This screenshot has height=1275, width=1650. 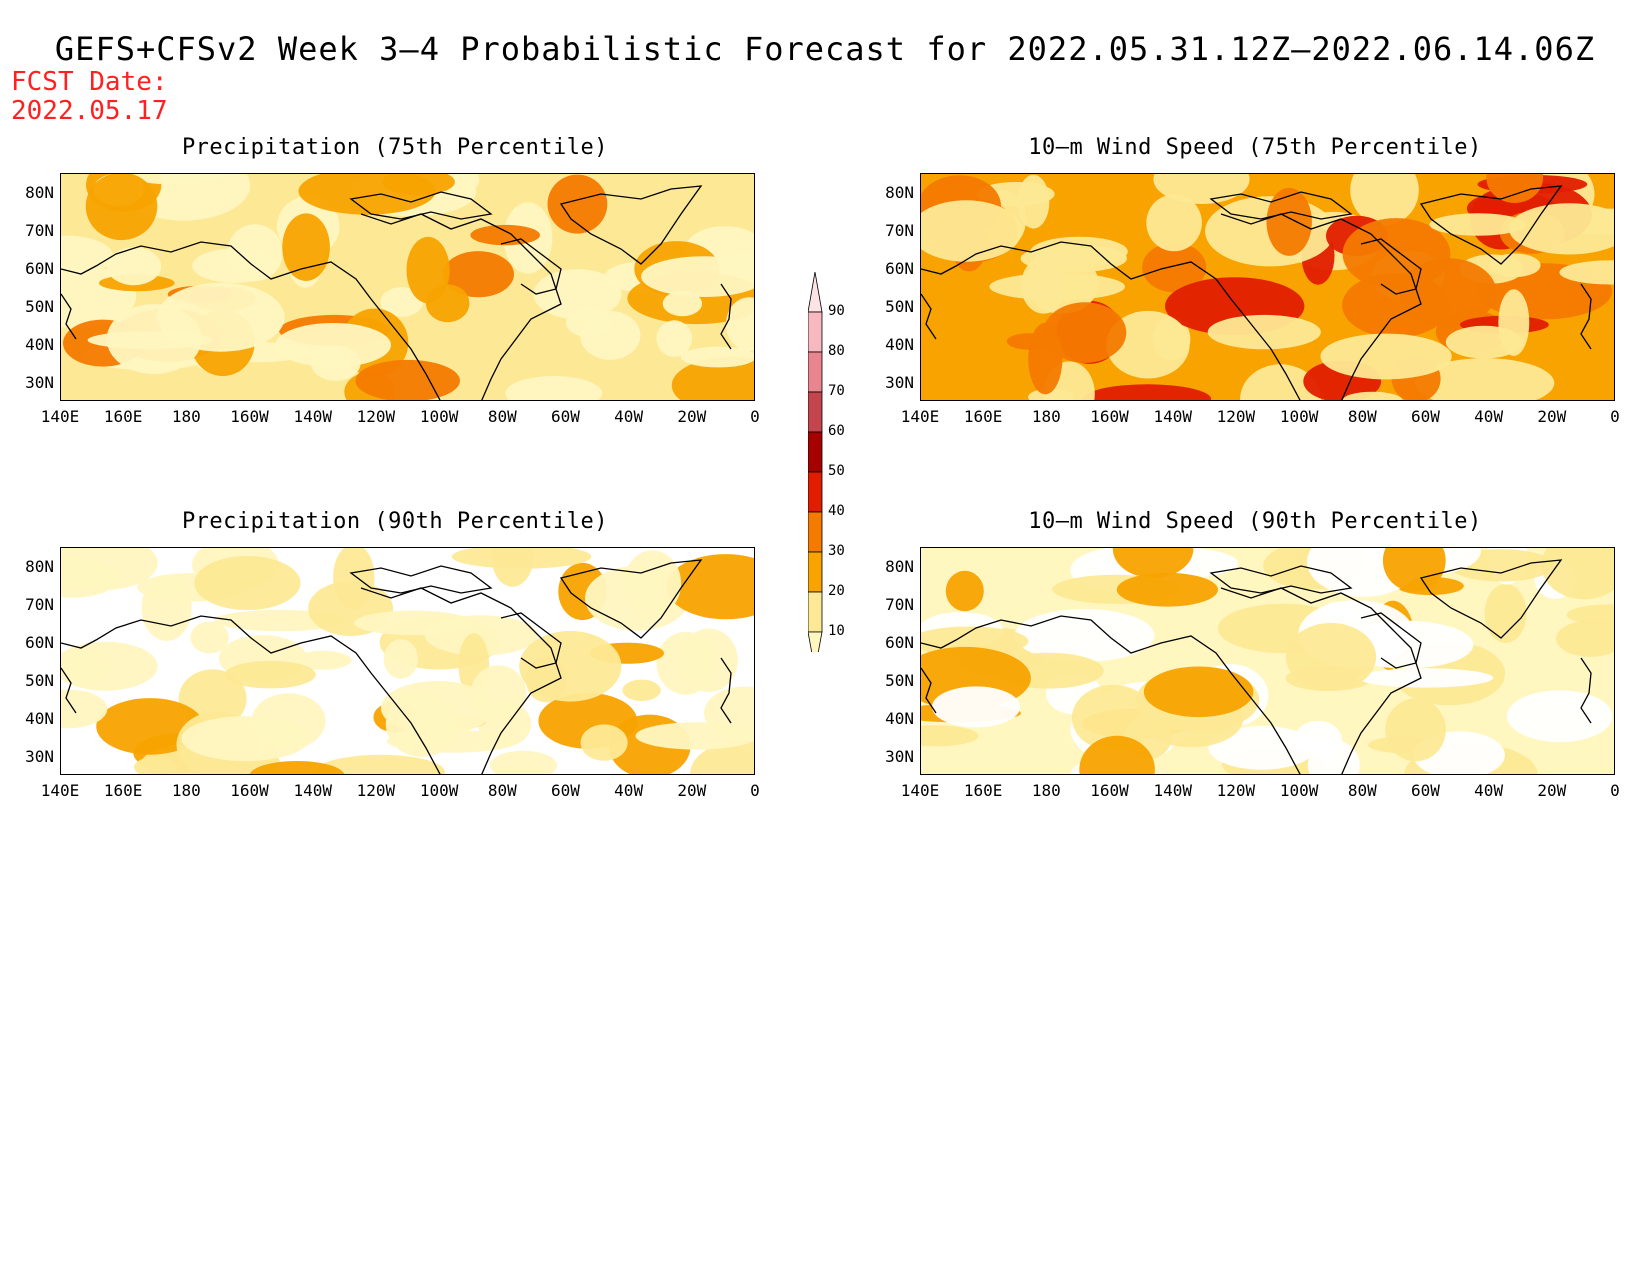 What do you see at coordinates (836, 351) in the screenshot?
I see `colorbar-label: 80` at bounding box center [836, 351].